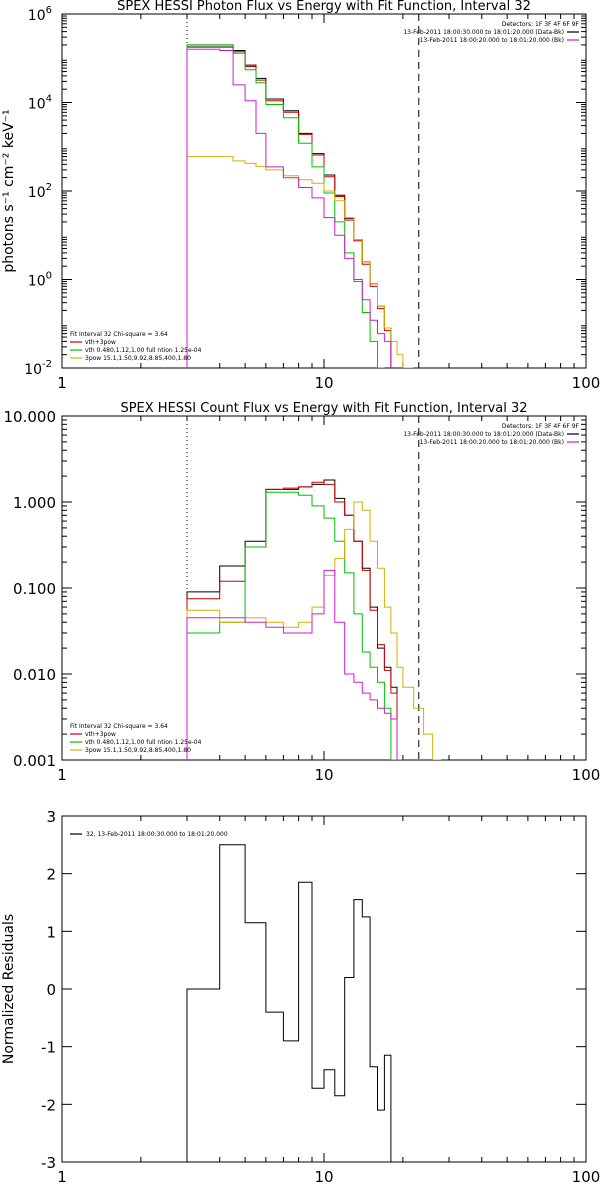 This screenshot has width=600, height=1200. I want to click on y-tick-label: 1, so click(51, 932).